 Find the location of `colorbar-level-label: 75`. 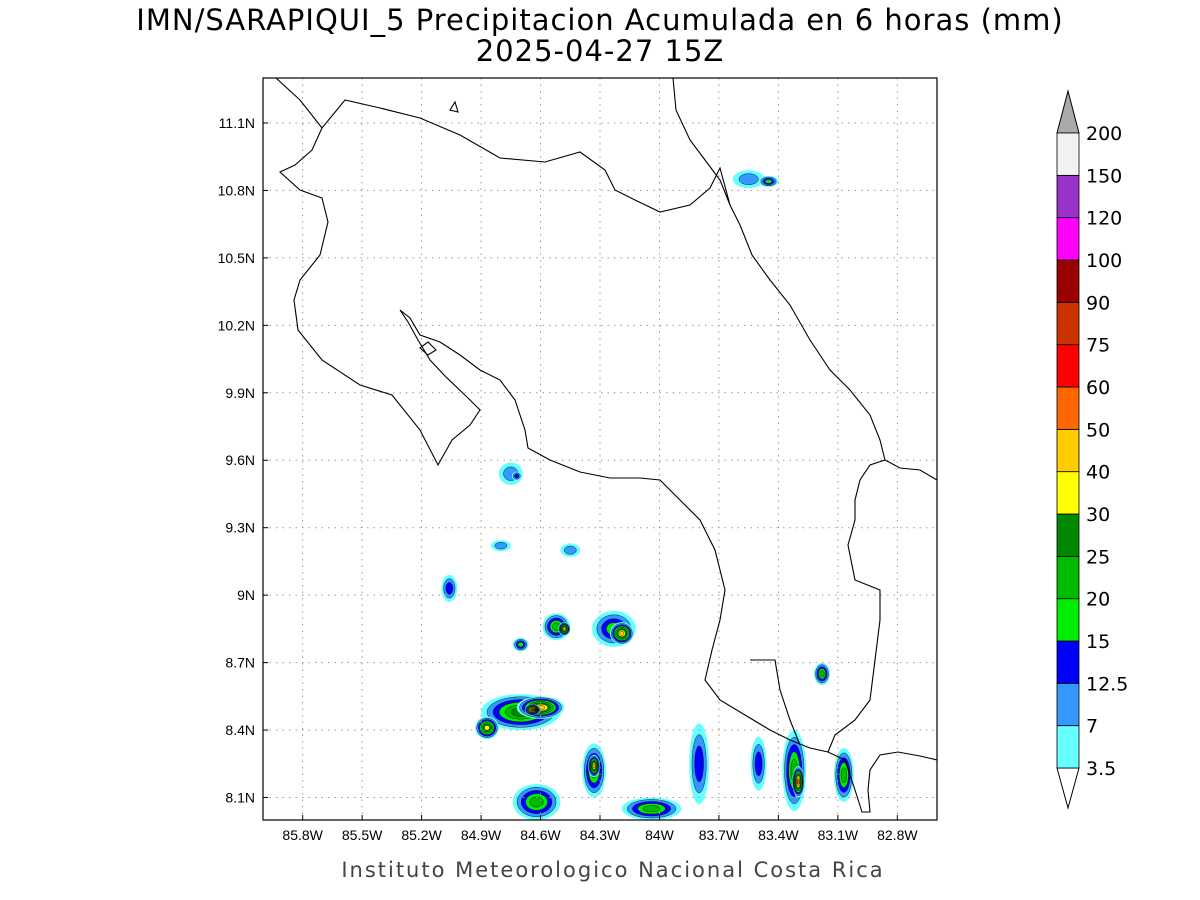

colorbar-level-label: 75 is located at coordinates (1098, 346).